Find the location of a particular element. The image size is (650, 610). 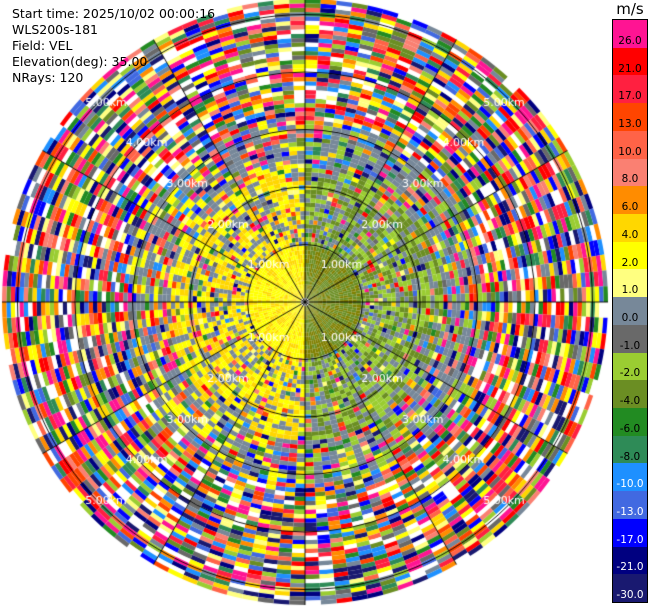

colorbar-tick-label: -30.0 is located at coordinates (630, 595).